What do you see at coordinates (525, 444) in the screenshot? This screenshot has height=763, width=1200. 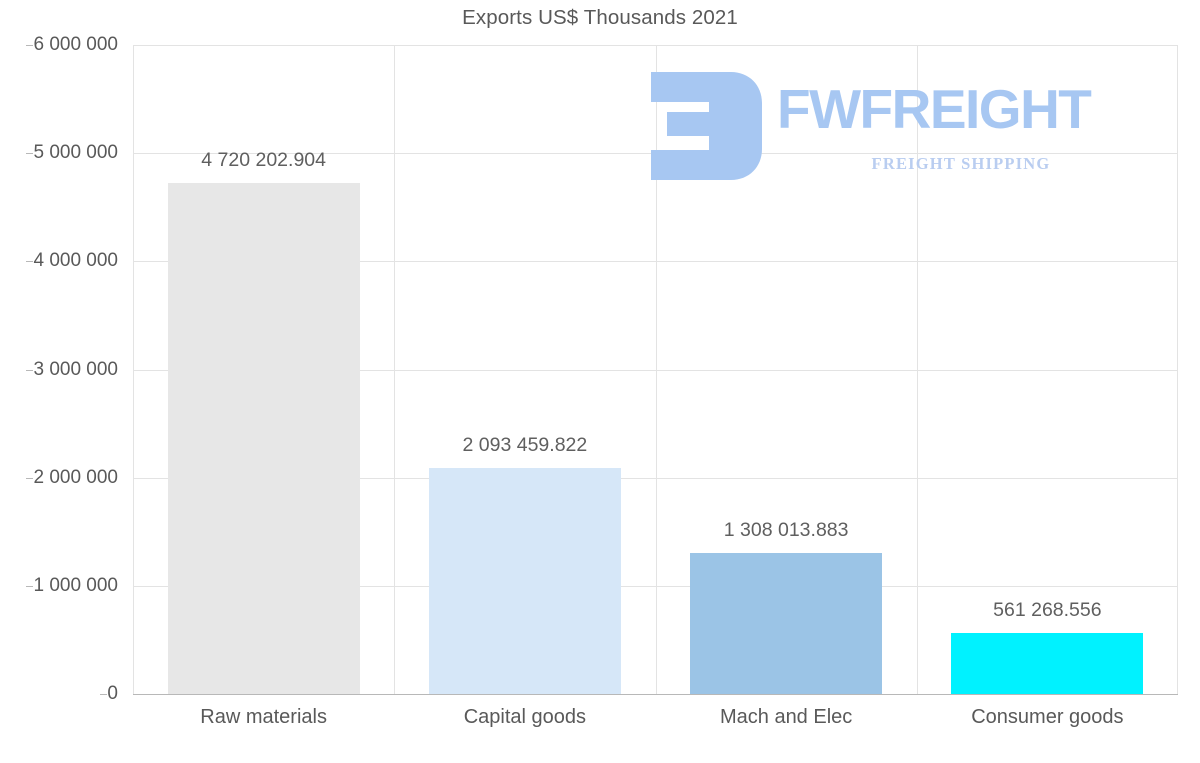 I see `bar-value-label: 2 093 459.822` at bounding box center [525, 444].